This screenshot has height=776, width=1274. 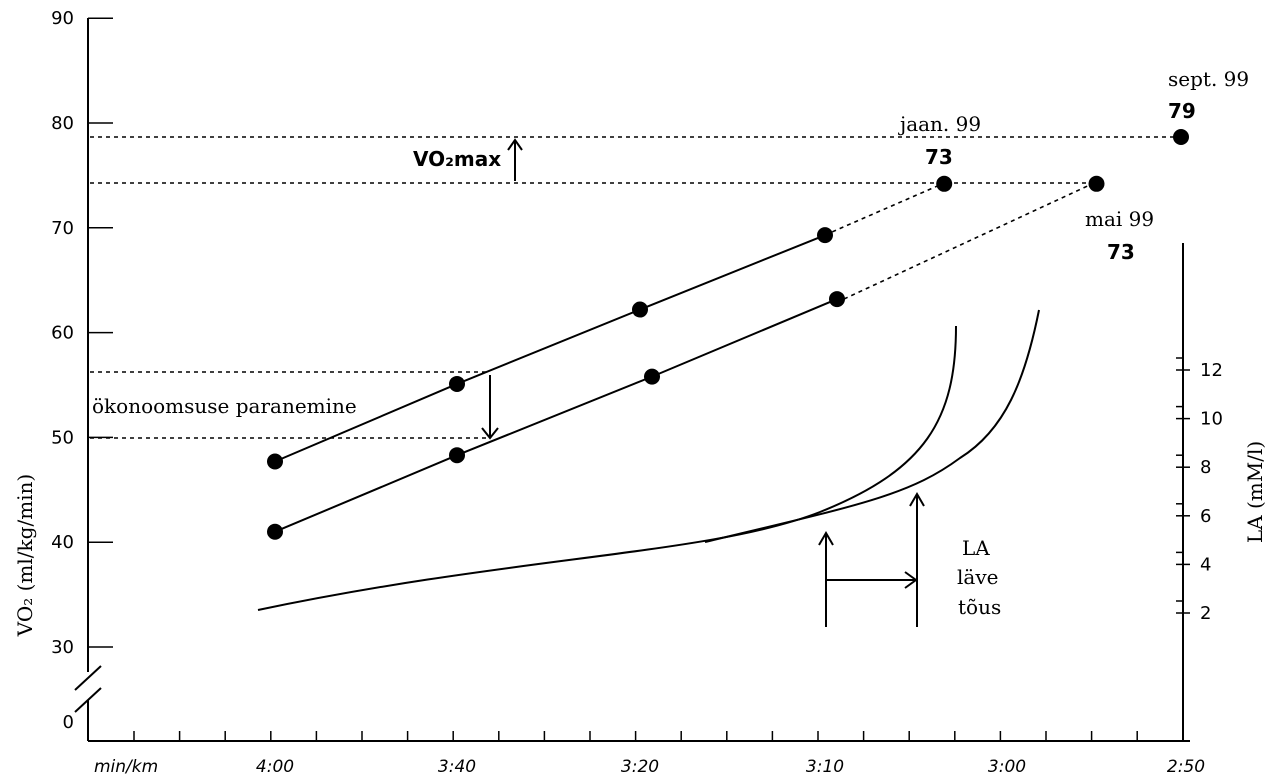 I want to click on y-right-tick-label: 12, so click(x=1211, y=370).